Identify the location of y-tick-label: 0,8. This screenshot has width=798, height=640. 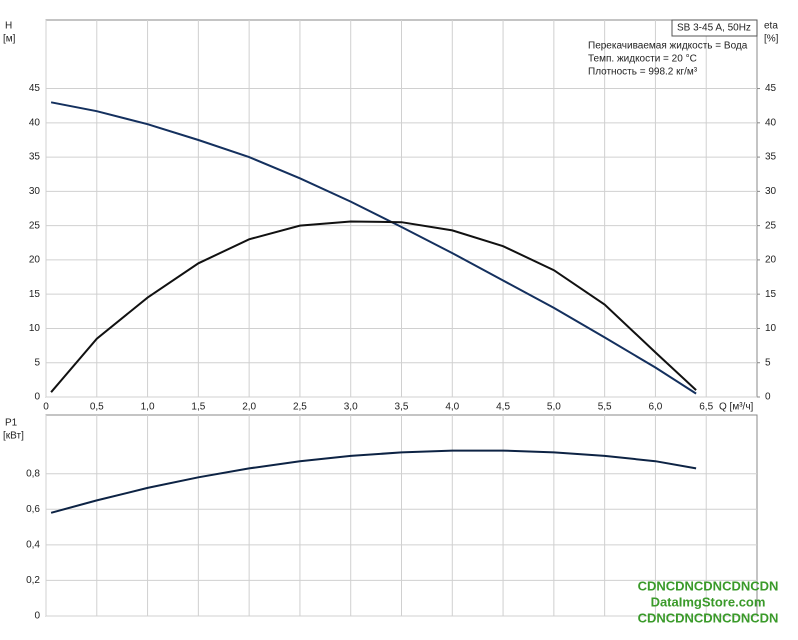
(33, 473).